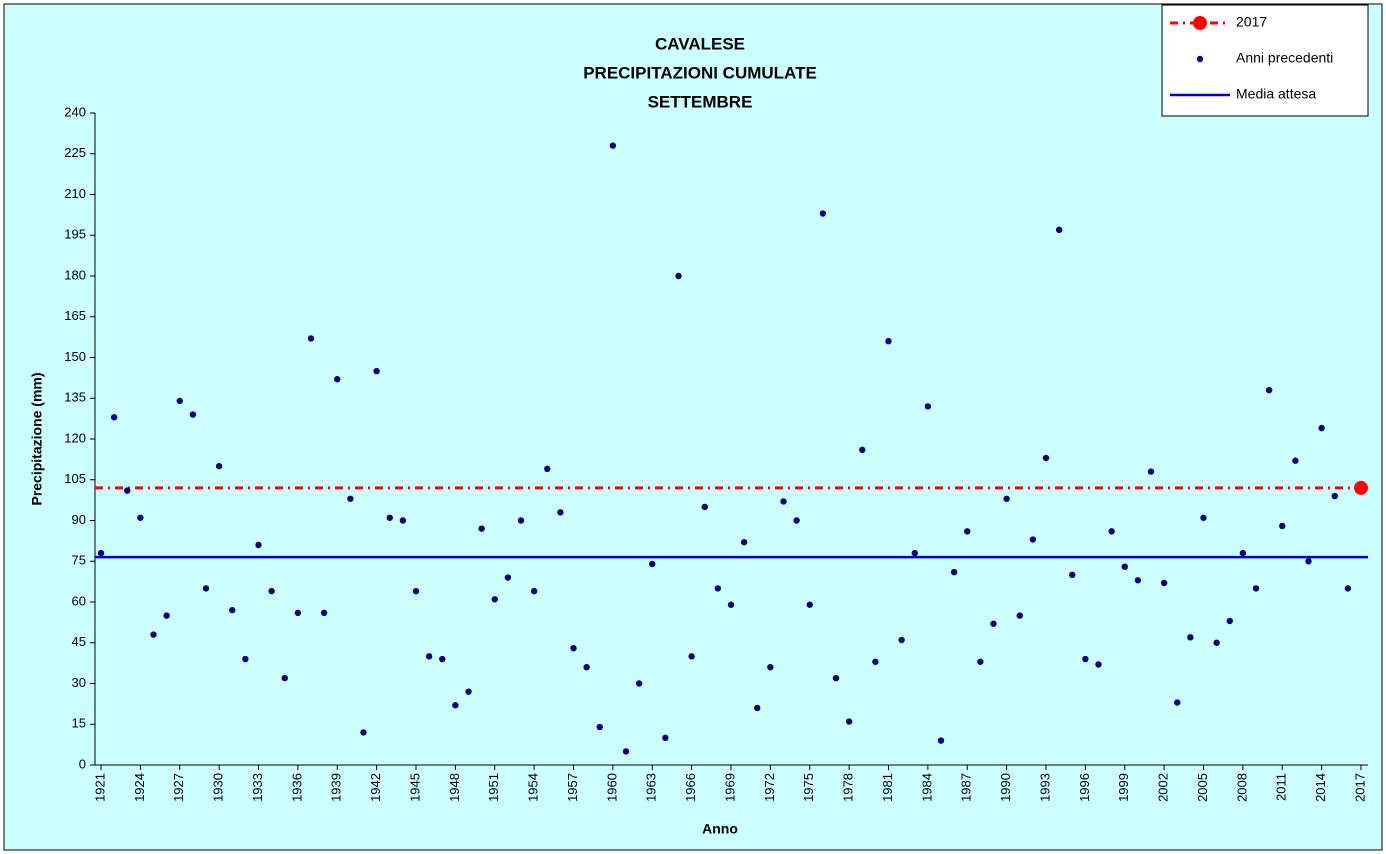  I want to click on x-tick-label: 1996, so click(1084, 787).